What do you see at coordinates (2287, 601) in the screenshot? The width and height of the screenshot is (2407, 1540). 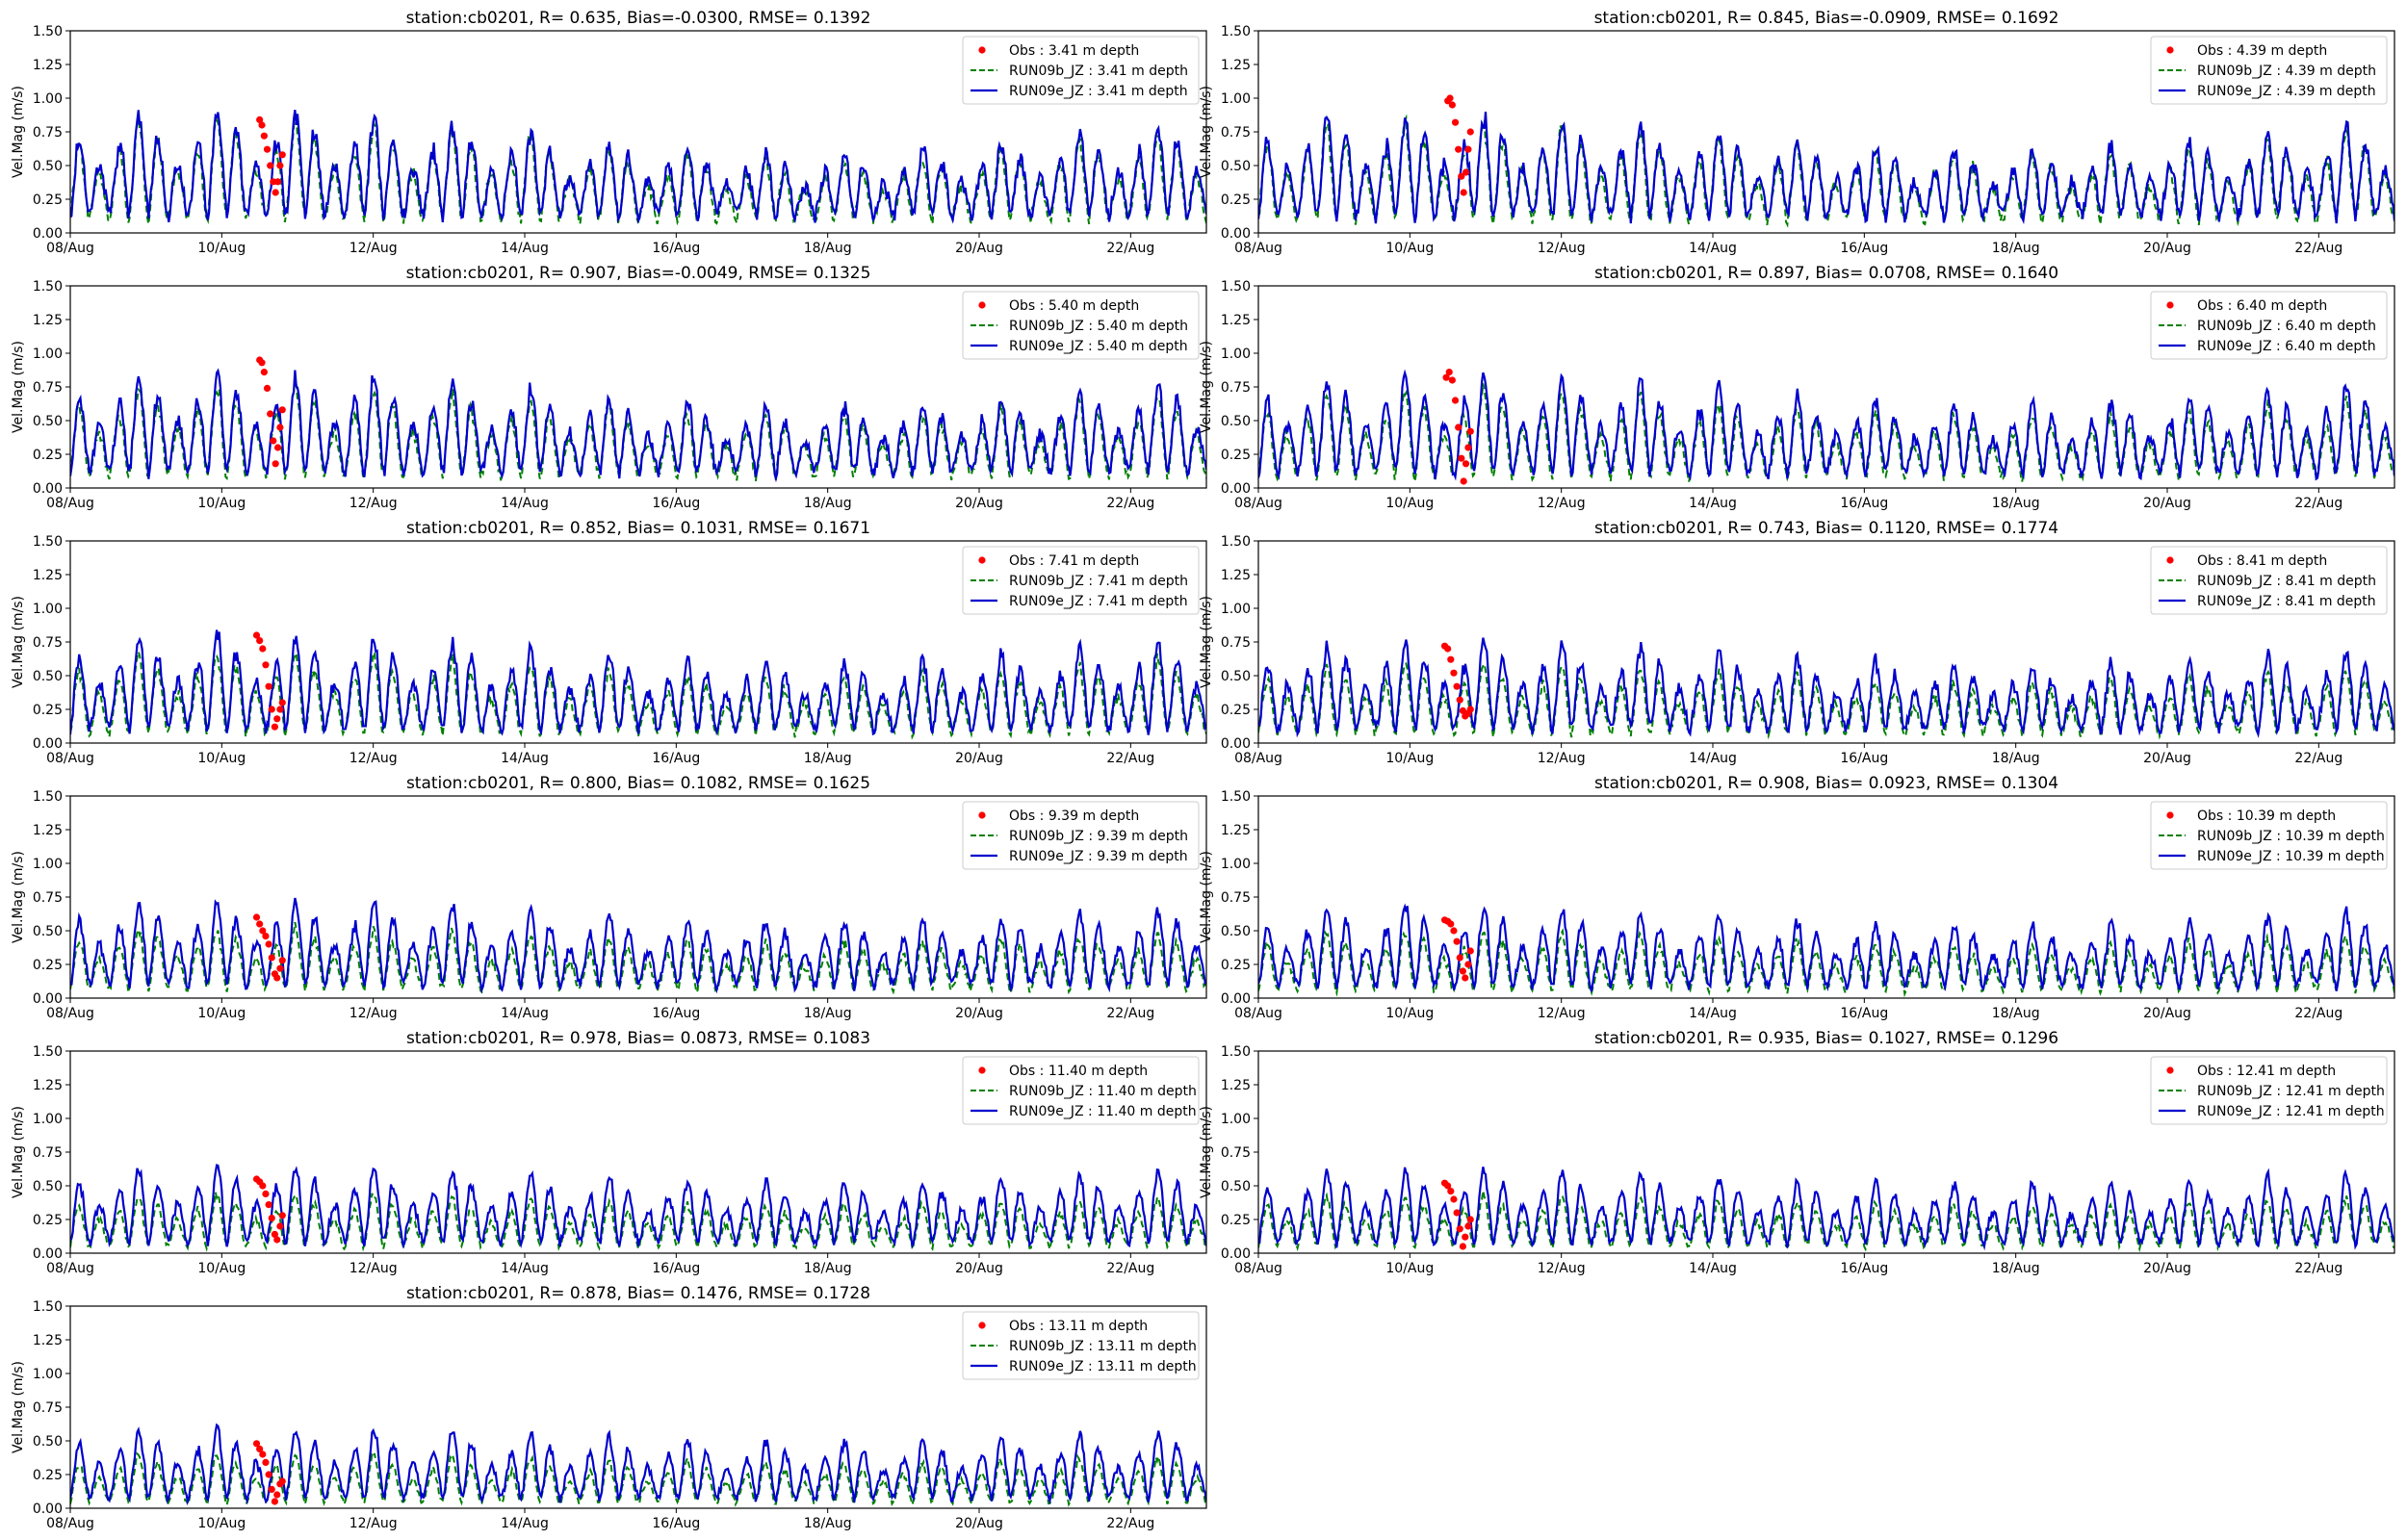 I see `legend-label: RUN09e_JZ : 8.41 m depth` at bounding box center [2287, 601].